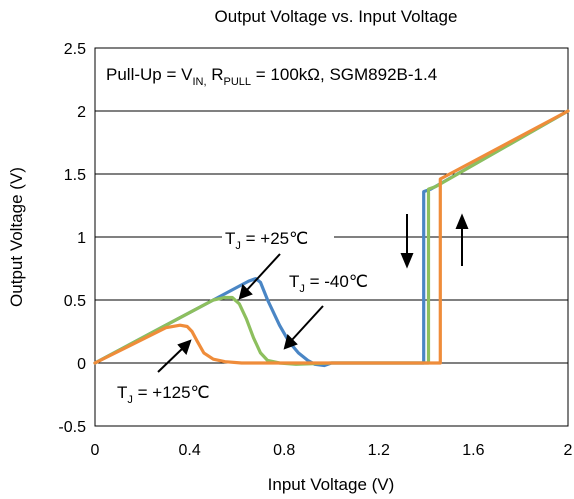 This screenshot has height=499, width=574. I want to click on arrowhead-25c, so click(245, 292).